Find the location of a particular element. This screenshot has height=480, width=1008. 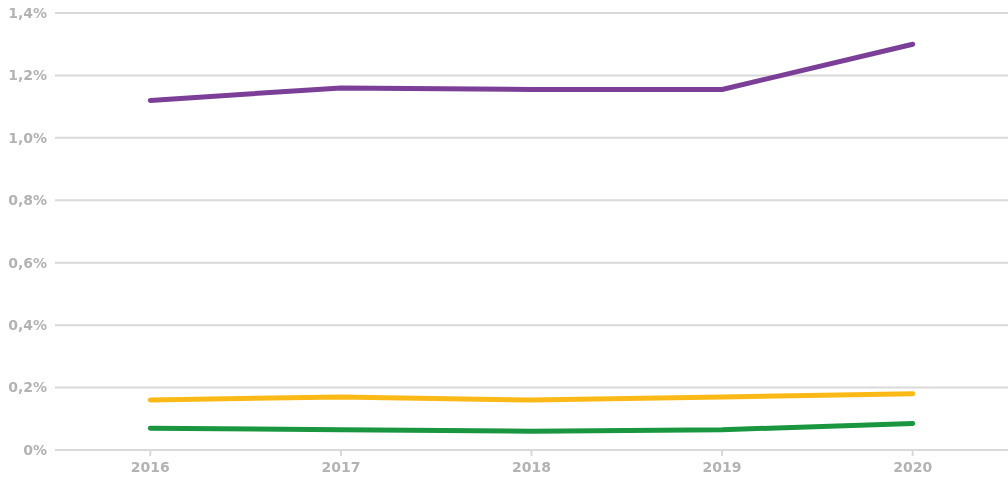

y-tick-label: 1,4% is located at coordinates (27, 12).